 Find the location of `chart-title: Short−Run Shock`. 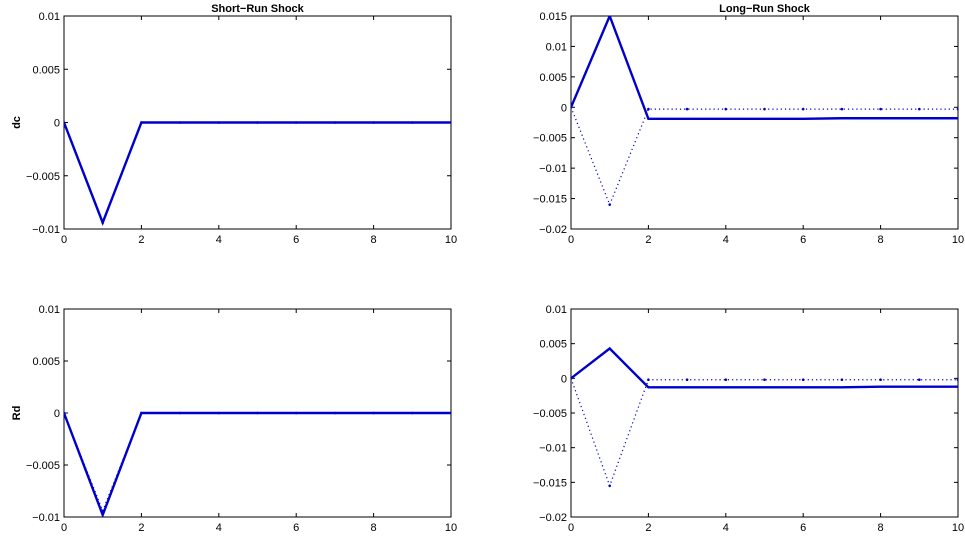

chart-title: Short−Run Shock is located at coordinates (257, 9).